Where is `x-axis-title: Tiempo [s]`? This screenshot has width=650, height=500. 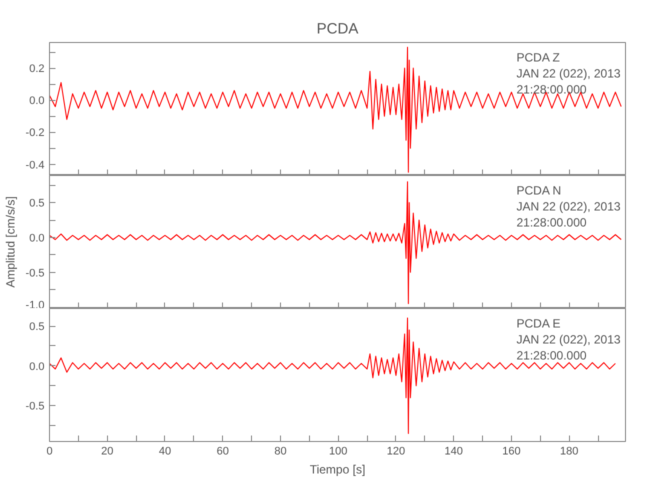 x-axis-title: Tiempo [s] is located at coordinates (338, 469).